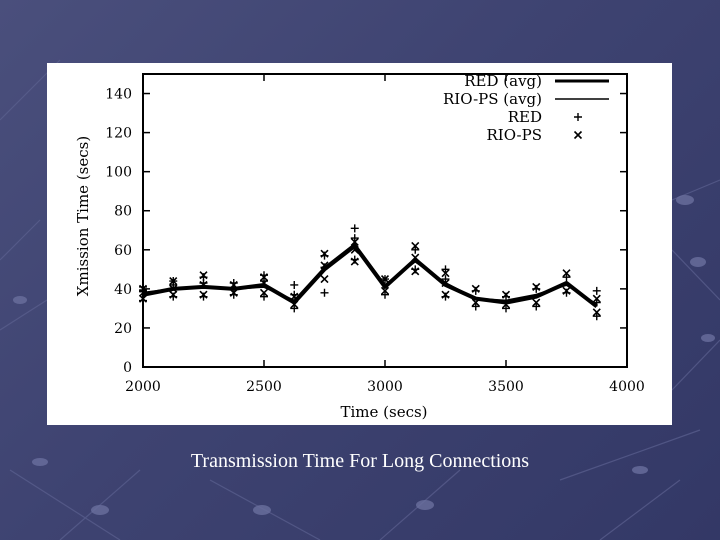 Image resolution: width=720 pixels, height=540 pixels. What do you see at coordinates (123, 251) in the screenshot?
I see `y-tick-label: 60` at bounding box center [123, 251].